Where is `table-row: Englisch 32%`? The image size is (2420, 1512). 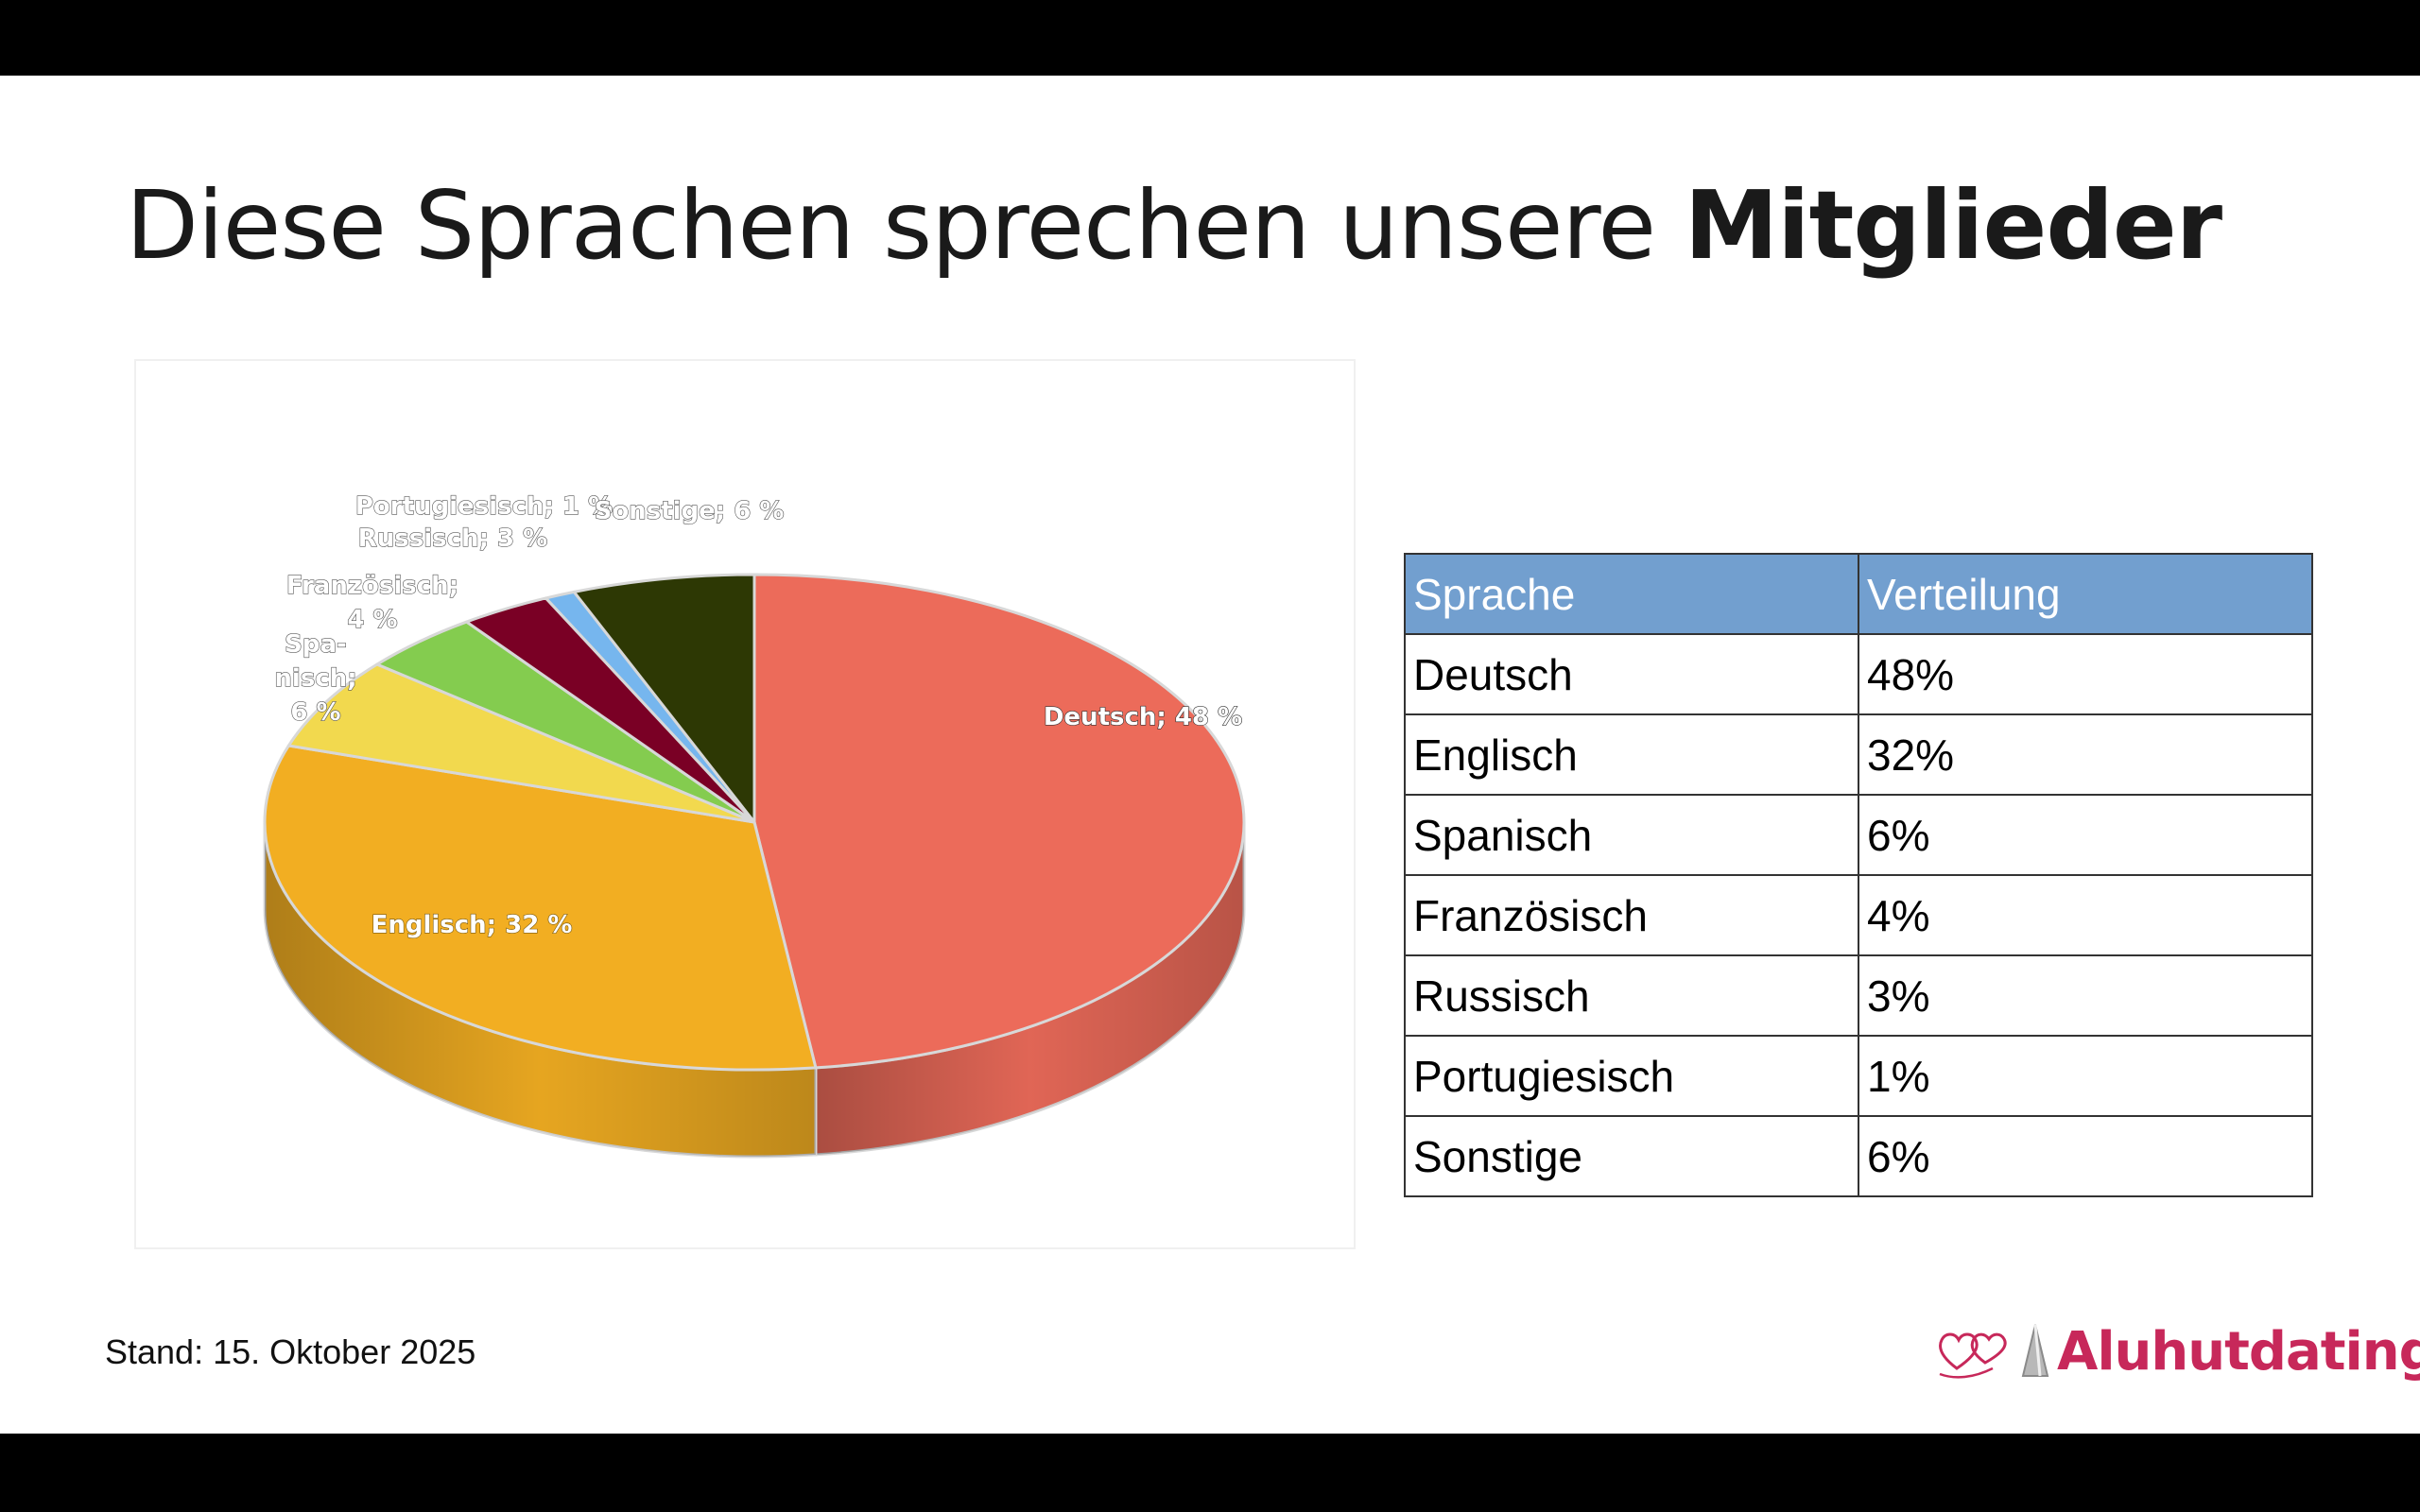 table-row: Englisch 32% is located at coordinates (1858, 754).